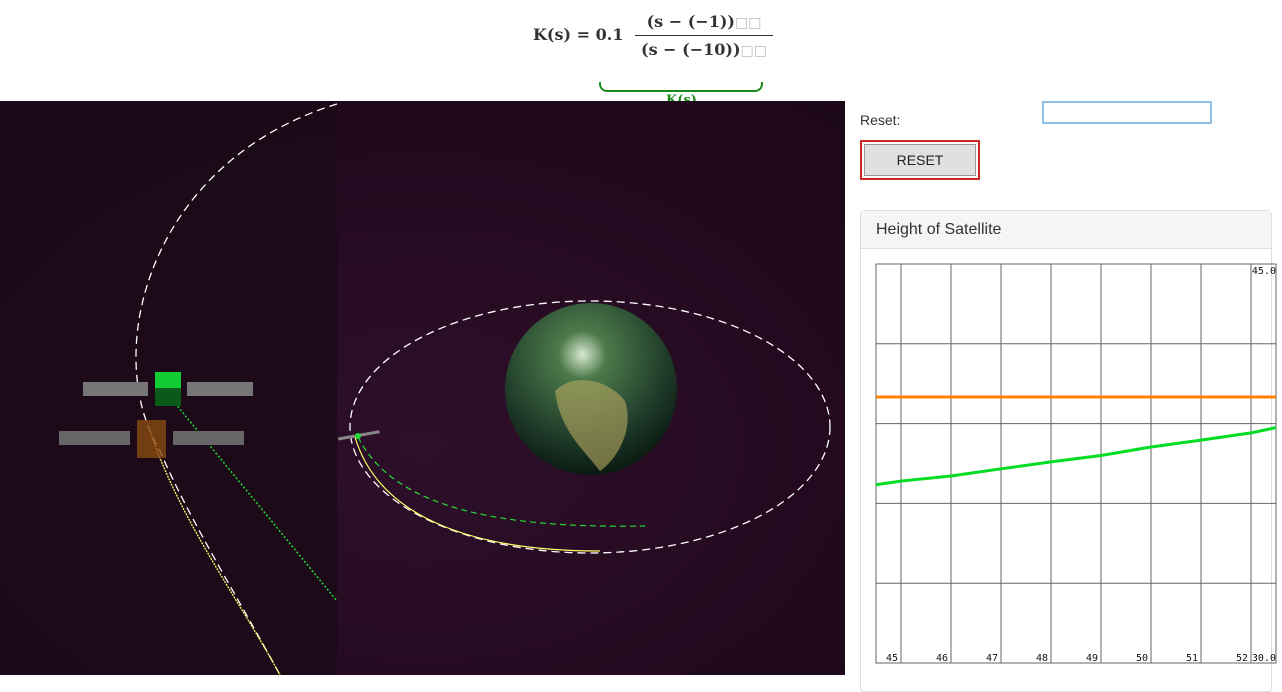  What do you see at coordinates (690, 21) in the screenshot?
I see `numerator-text: (s − (−1))` at bounding box center [690, 21].